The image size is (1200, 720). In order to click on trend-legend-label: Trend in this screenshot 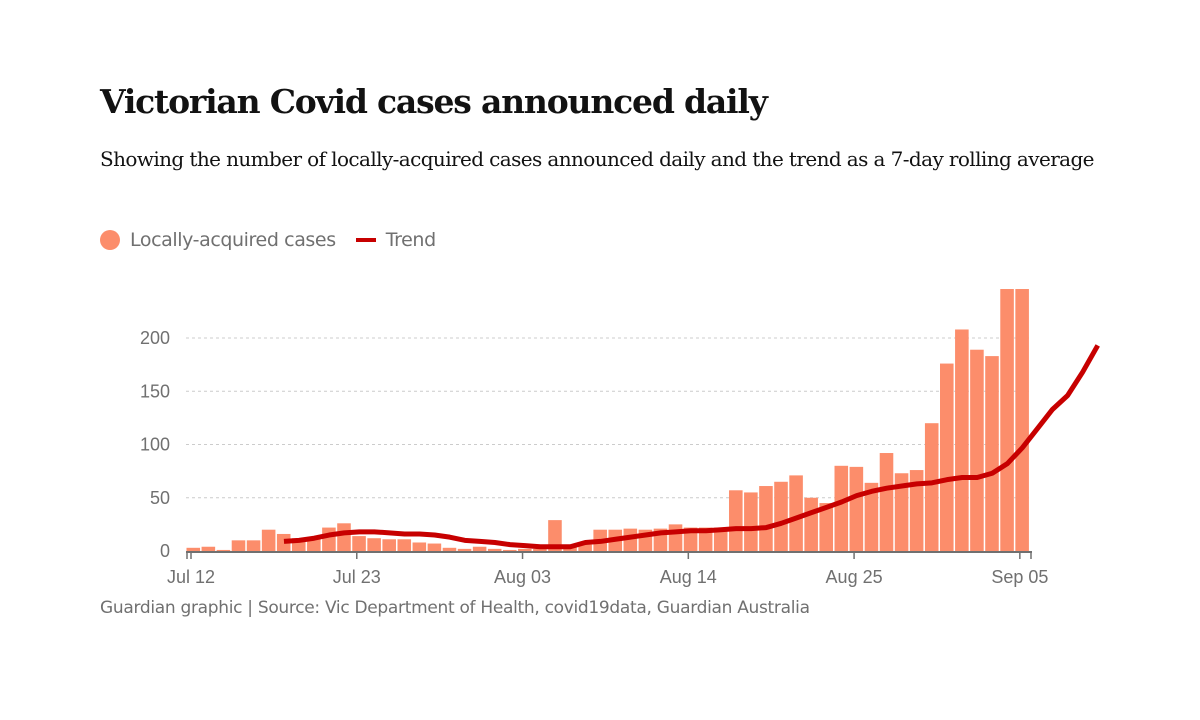, I will do `click(410, 240)`.